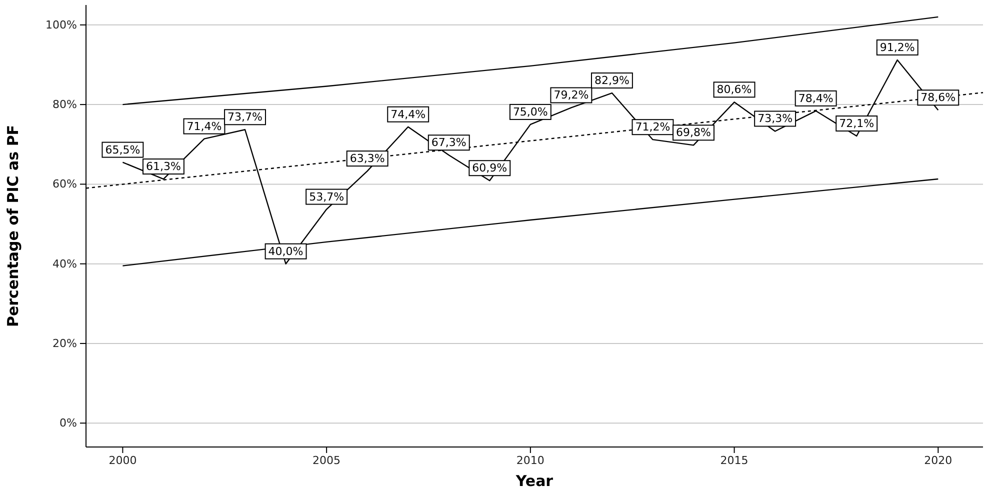  I want to click on y-tick-label: 80%, so click(64, 105).